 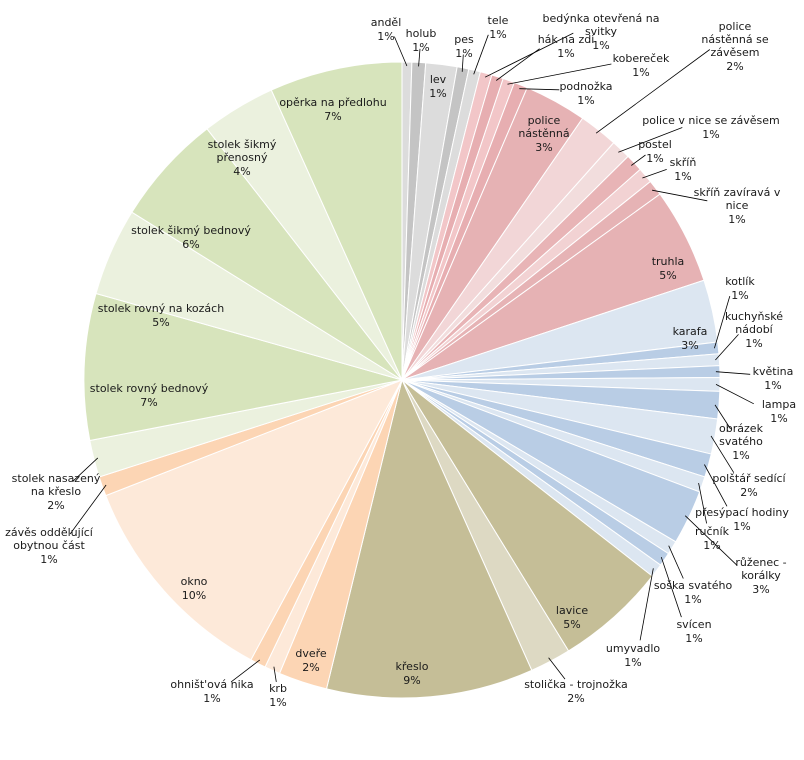 I want to click on slice-label-rucnik: ručník 1%, so click(x=712, y=538).